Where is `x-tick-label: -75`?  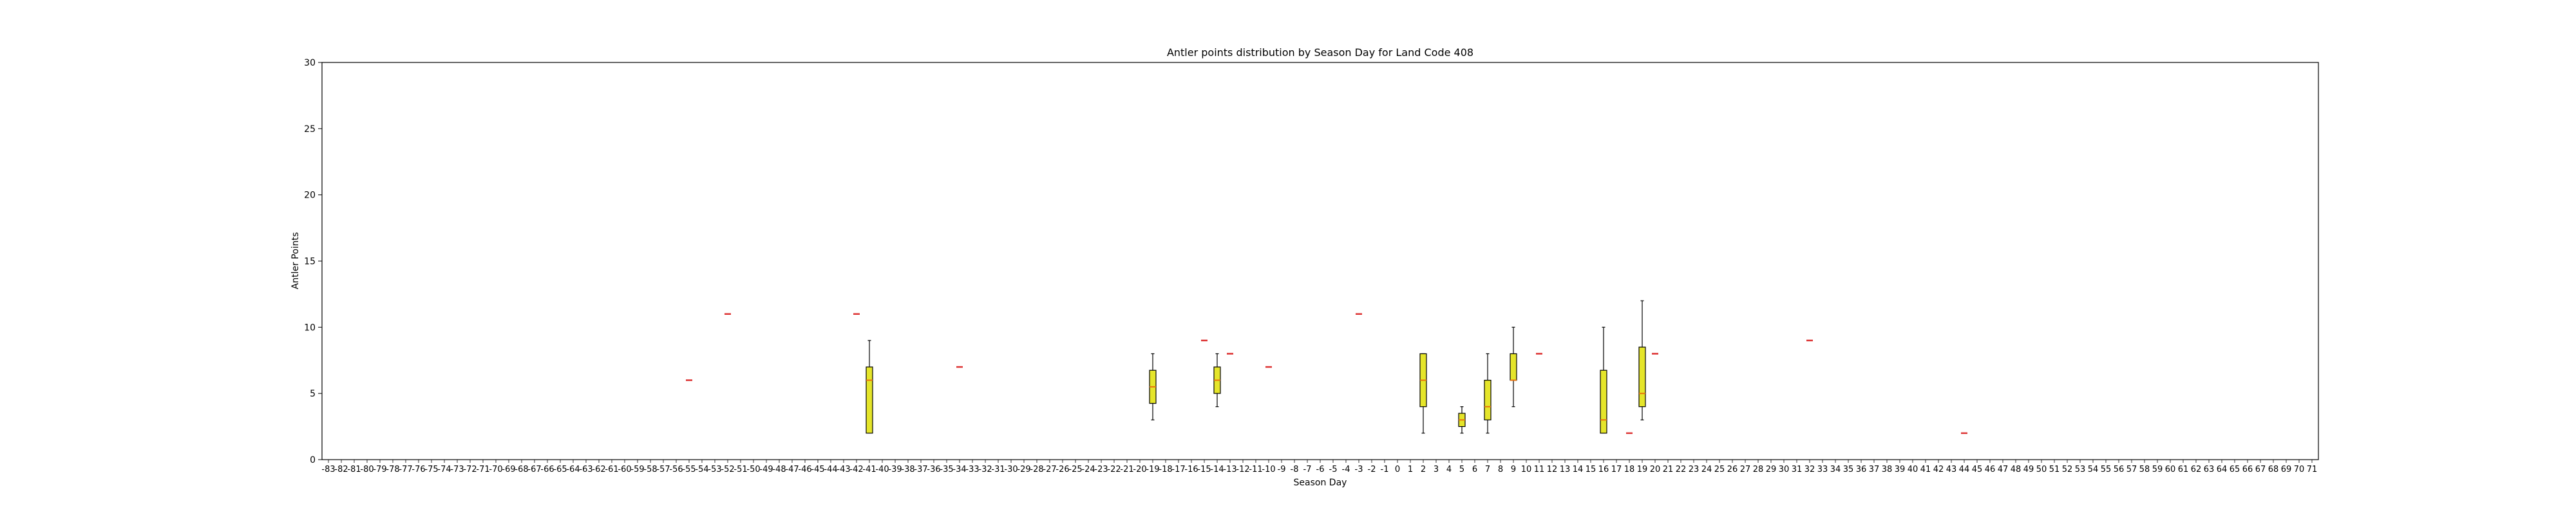 x-tick-label: -75 is located at coordinates (431, 470).